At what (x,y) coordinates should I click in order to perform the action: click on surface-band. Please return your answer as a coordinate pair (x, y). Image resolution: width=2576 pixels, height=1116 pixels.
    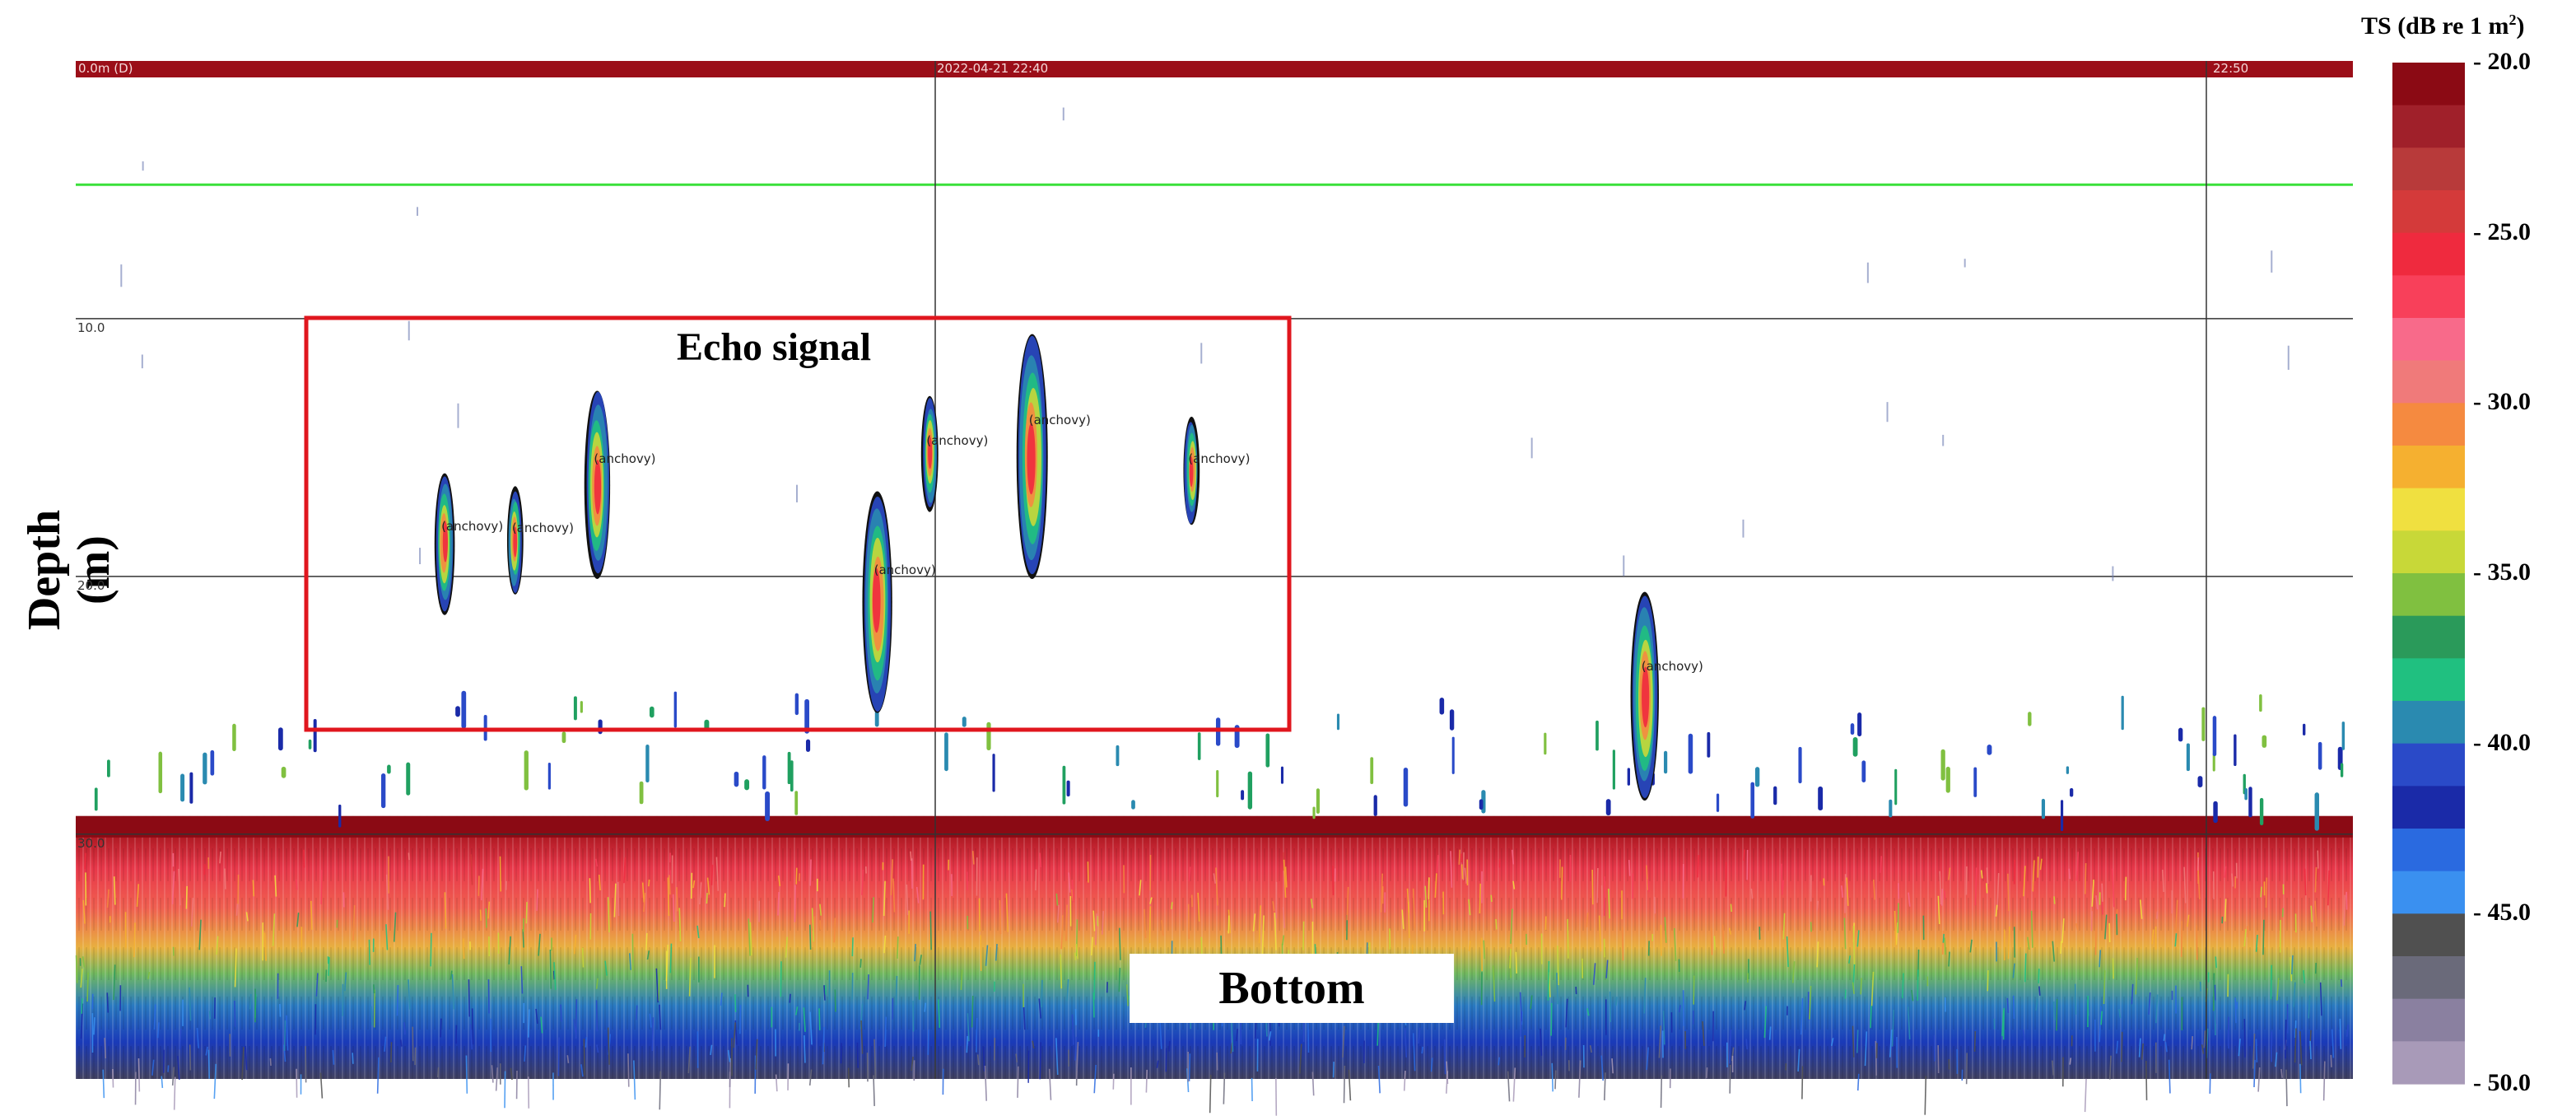
    Looking at the image, I should click on (1214, 69).